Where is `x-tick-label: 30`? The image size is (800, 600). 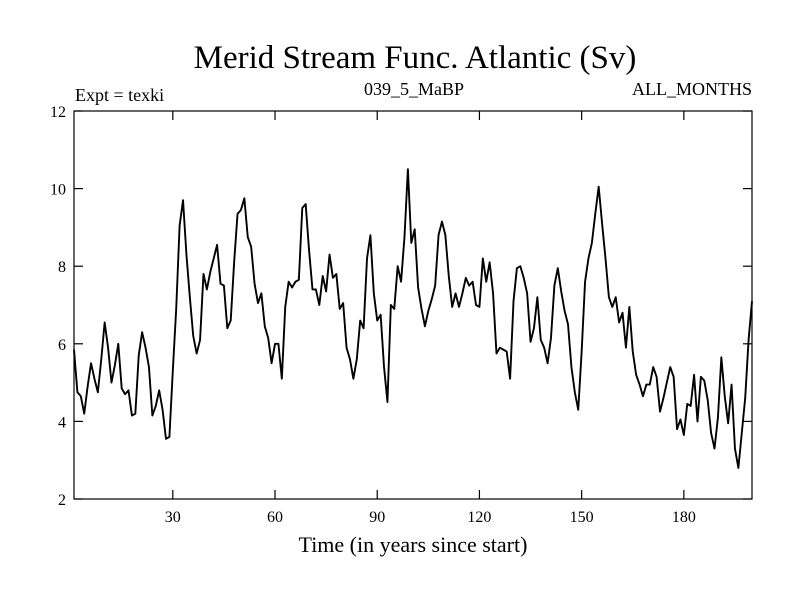
x-tick-label: 30 is located at coordinates (173, 517).